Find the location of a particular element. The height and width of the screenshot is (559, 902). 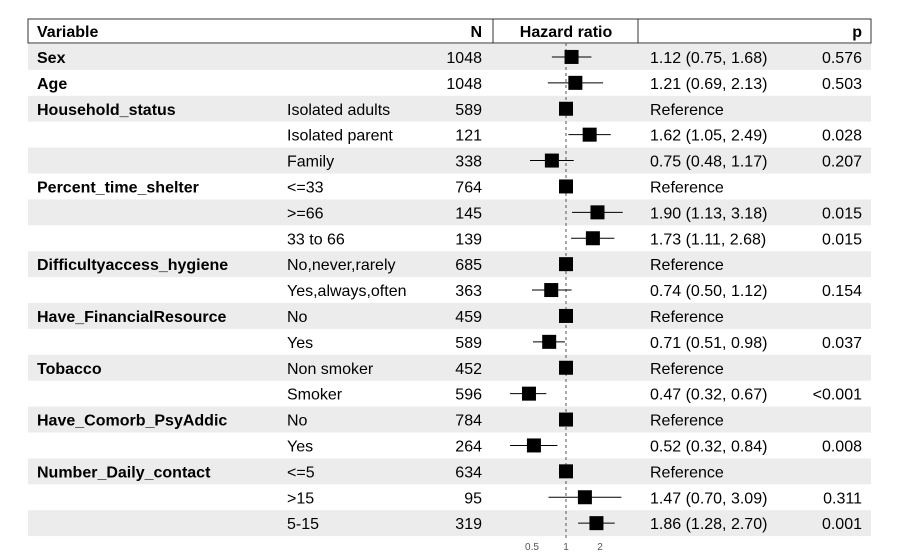

table-row: Tobacco Non smoker 452 Reference is located at coordinates (380, 369).